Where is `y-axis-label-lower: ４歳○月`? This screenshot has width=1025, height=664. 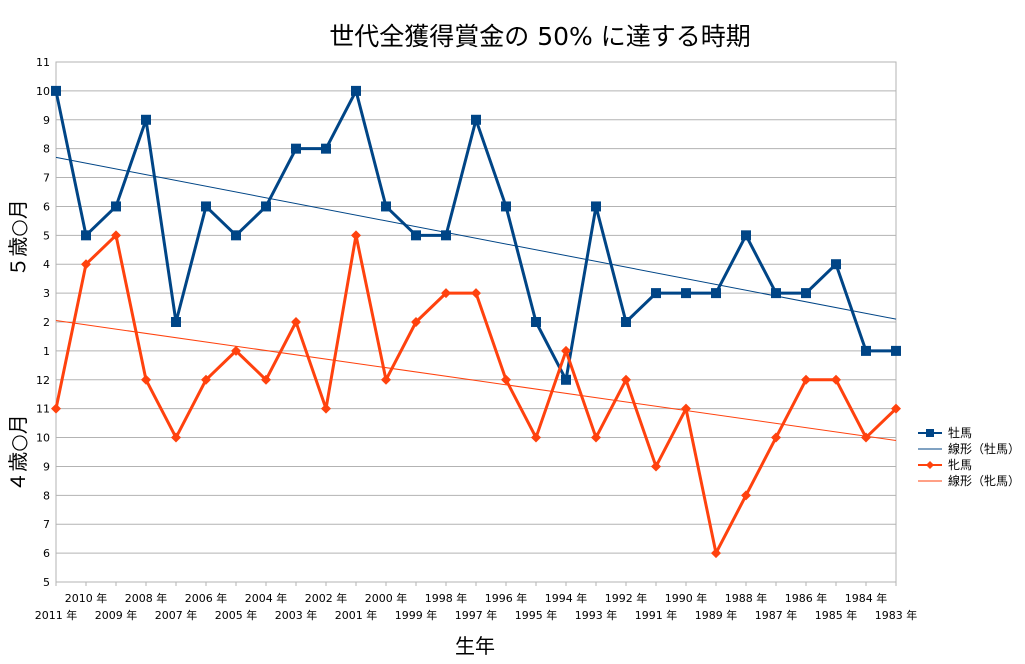 y-axis-label-lower: ４歳○月 is located at coordinates (18, 452).